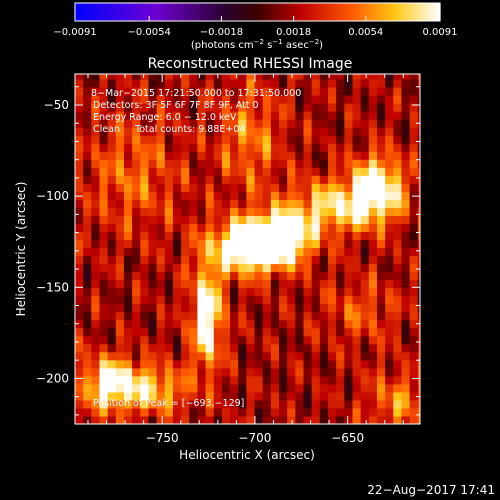  Describe the element at coordinates (168, 403) in the screenshot. I see `peak-position-label: Position of Peak = [−693,−129]` at that location.